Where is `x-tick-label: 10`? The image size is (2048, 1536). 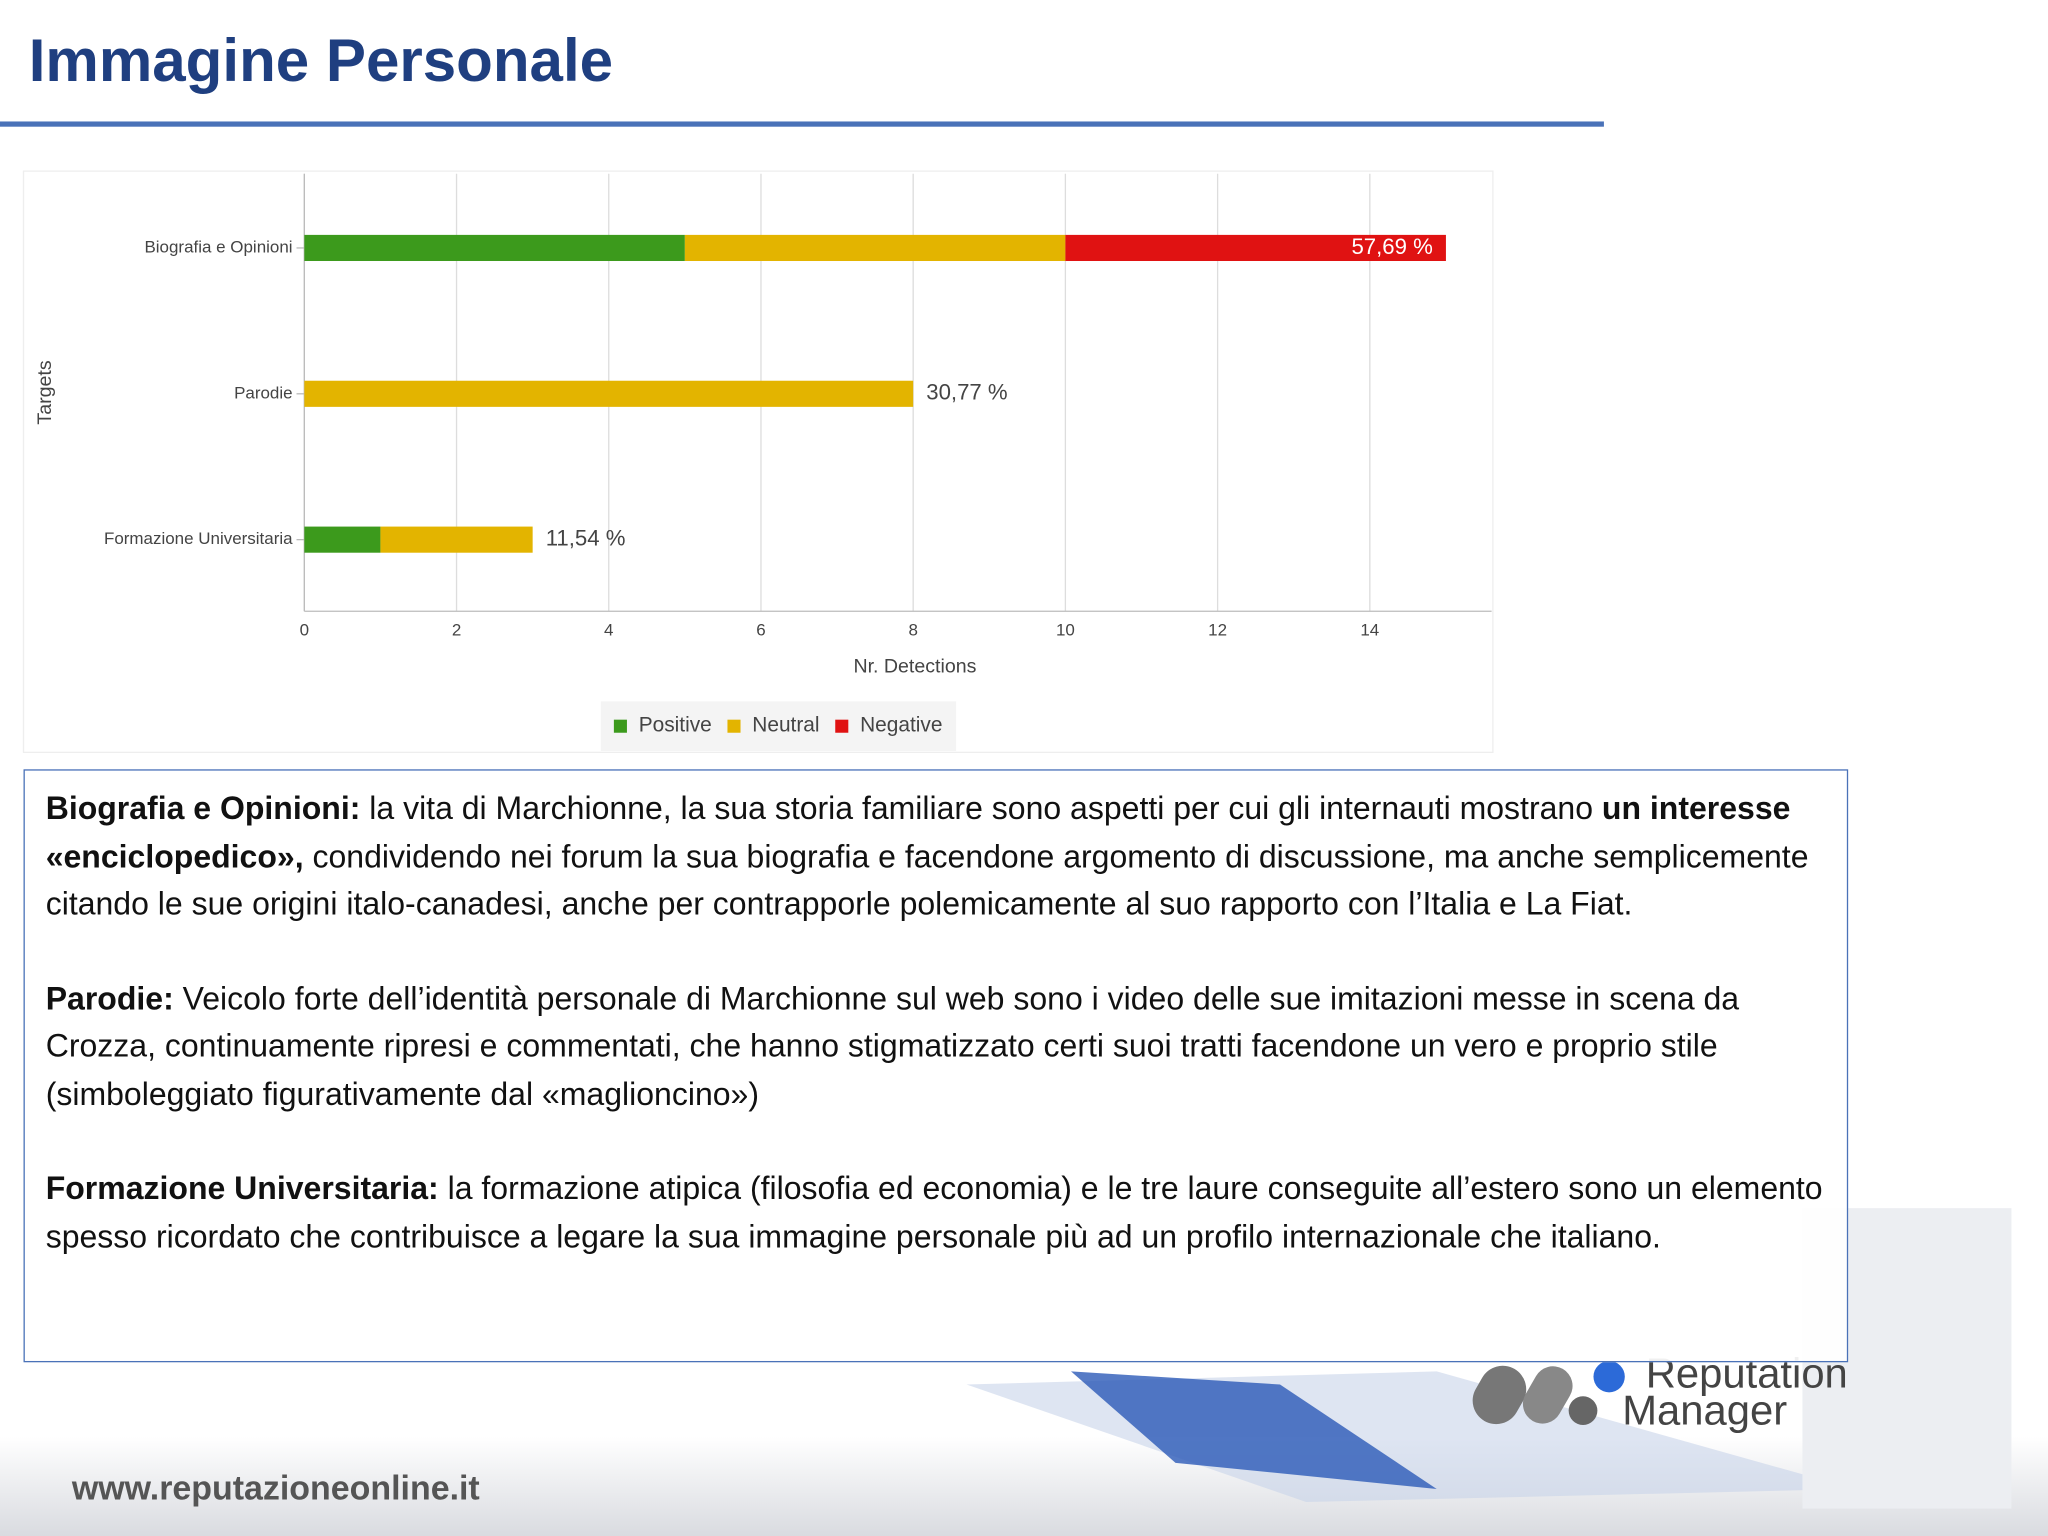
x-tick-label: 10 is located at coordinates (1065, 629).